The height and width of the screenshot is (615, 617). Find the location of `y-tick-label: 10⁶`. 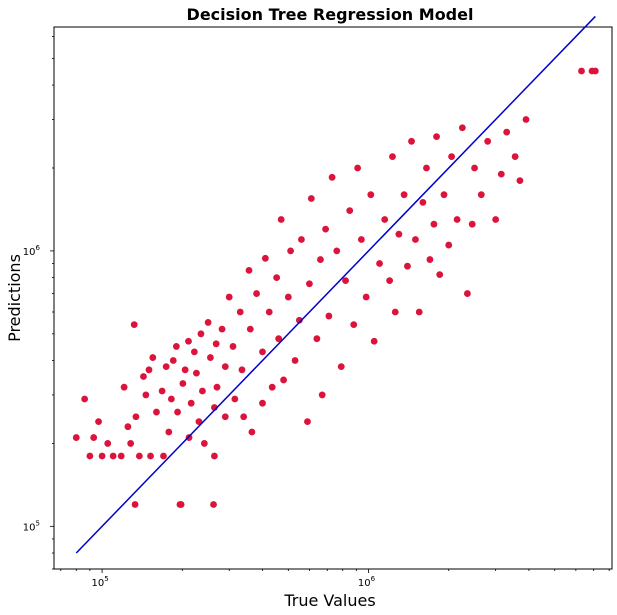

y-tick-label: 10⁶ is located at coordinates (32, 251).